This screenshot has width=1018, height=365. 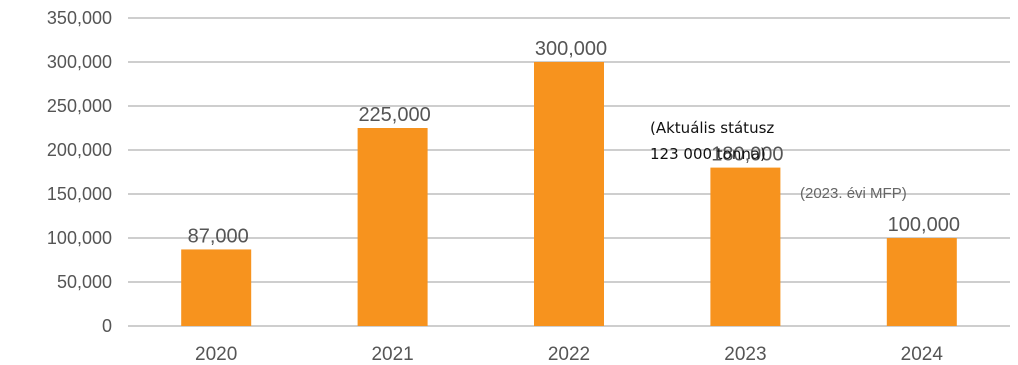 I want to click on data-label-2020: 87,000, so click(x=218, y=236).